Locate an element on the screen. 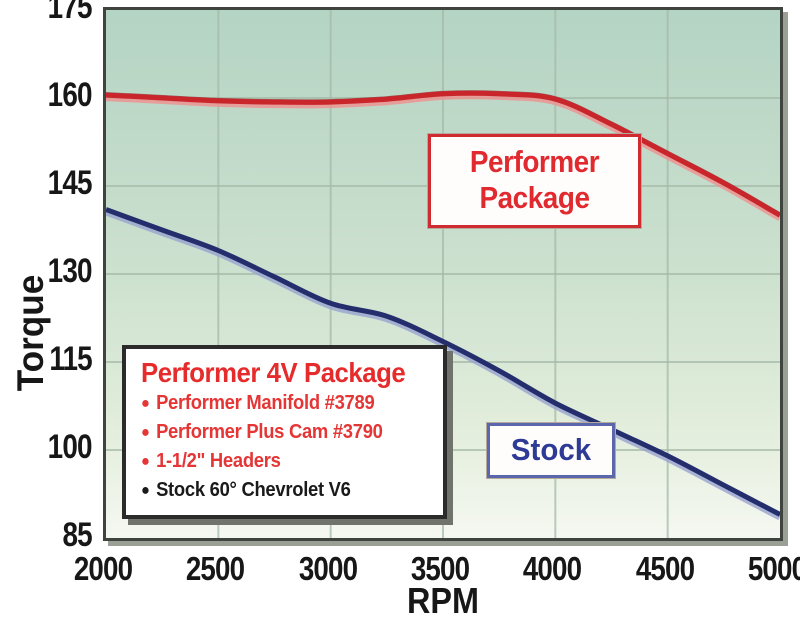 This screenshot has height=621, width=800. legend-item: ● Stock 60° Chevrolet V6 is located at coordinates (280, 490).